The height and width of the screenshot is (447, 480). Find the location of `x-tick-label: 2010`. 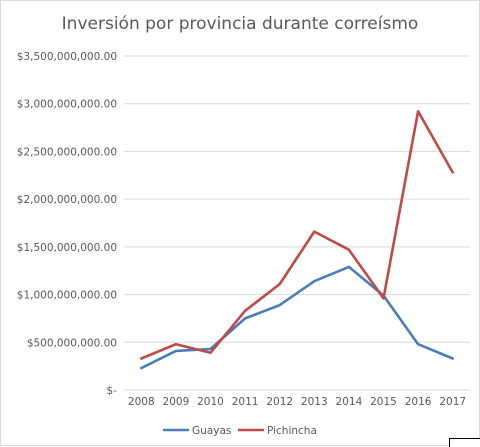

x-tick-label: 2010 is located at coordinates (210, 402).